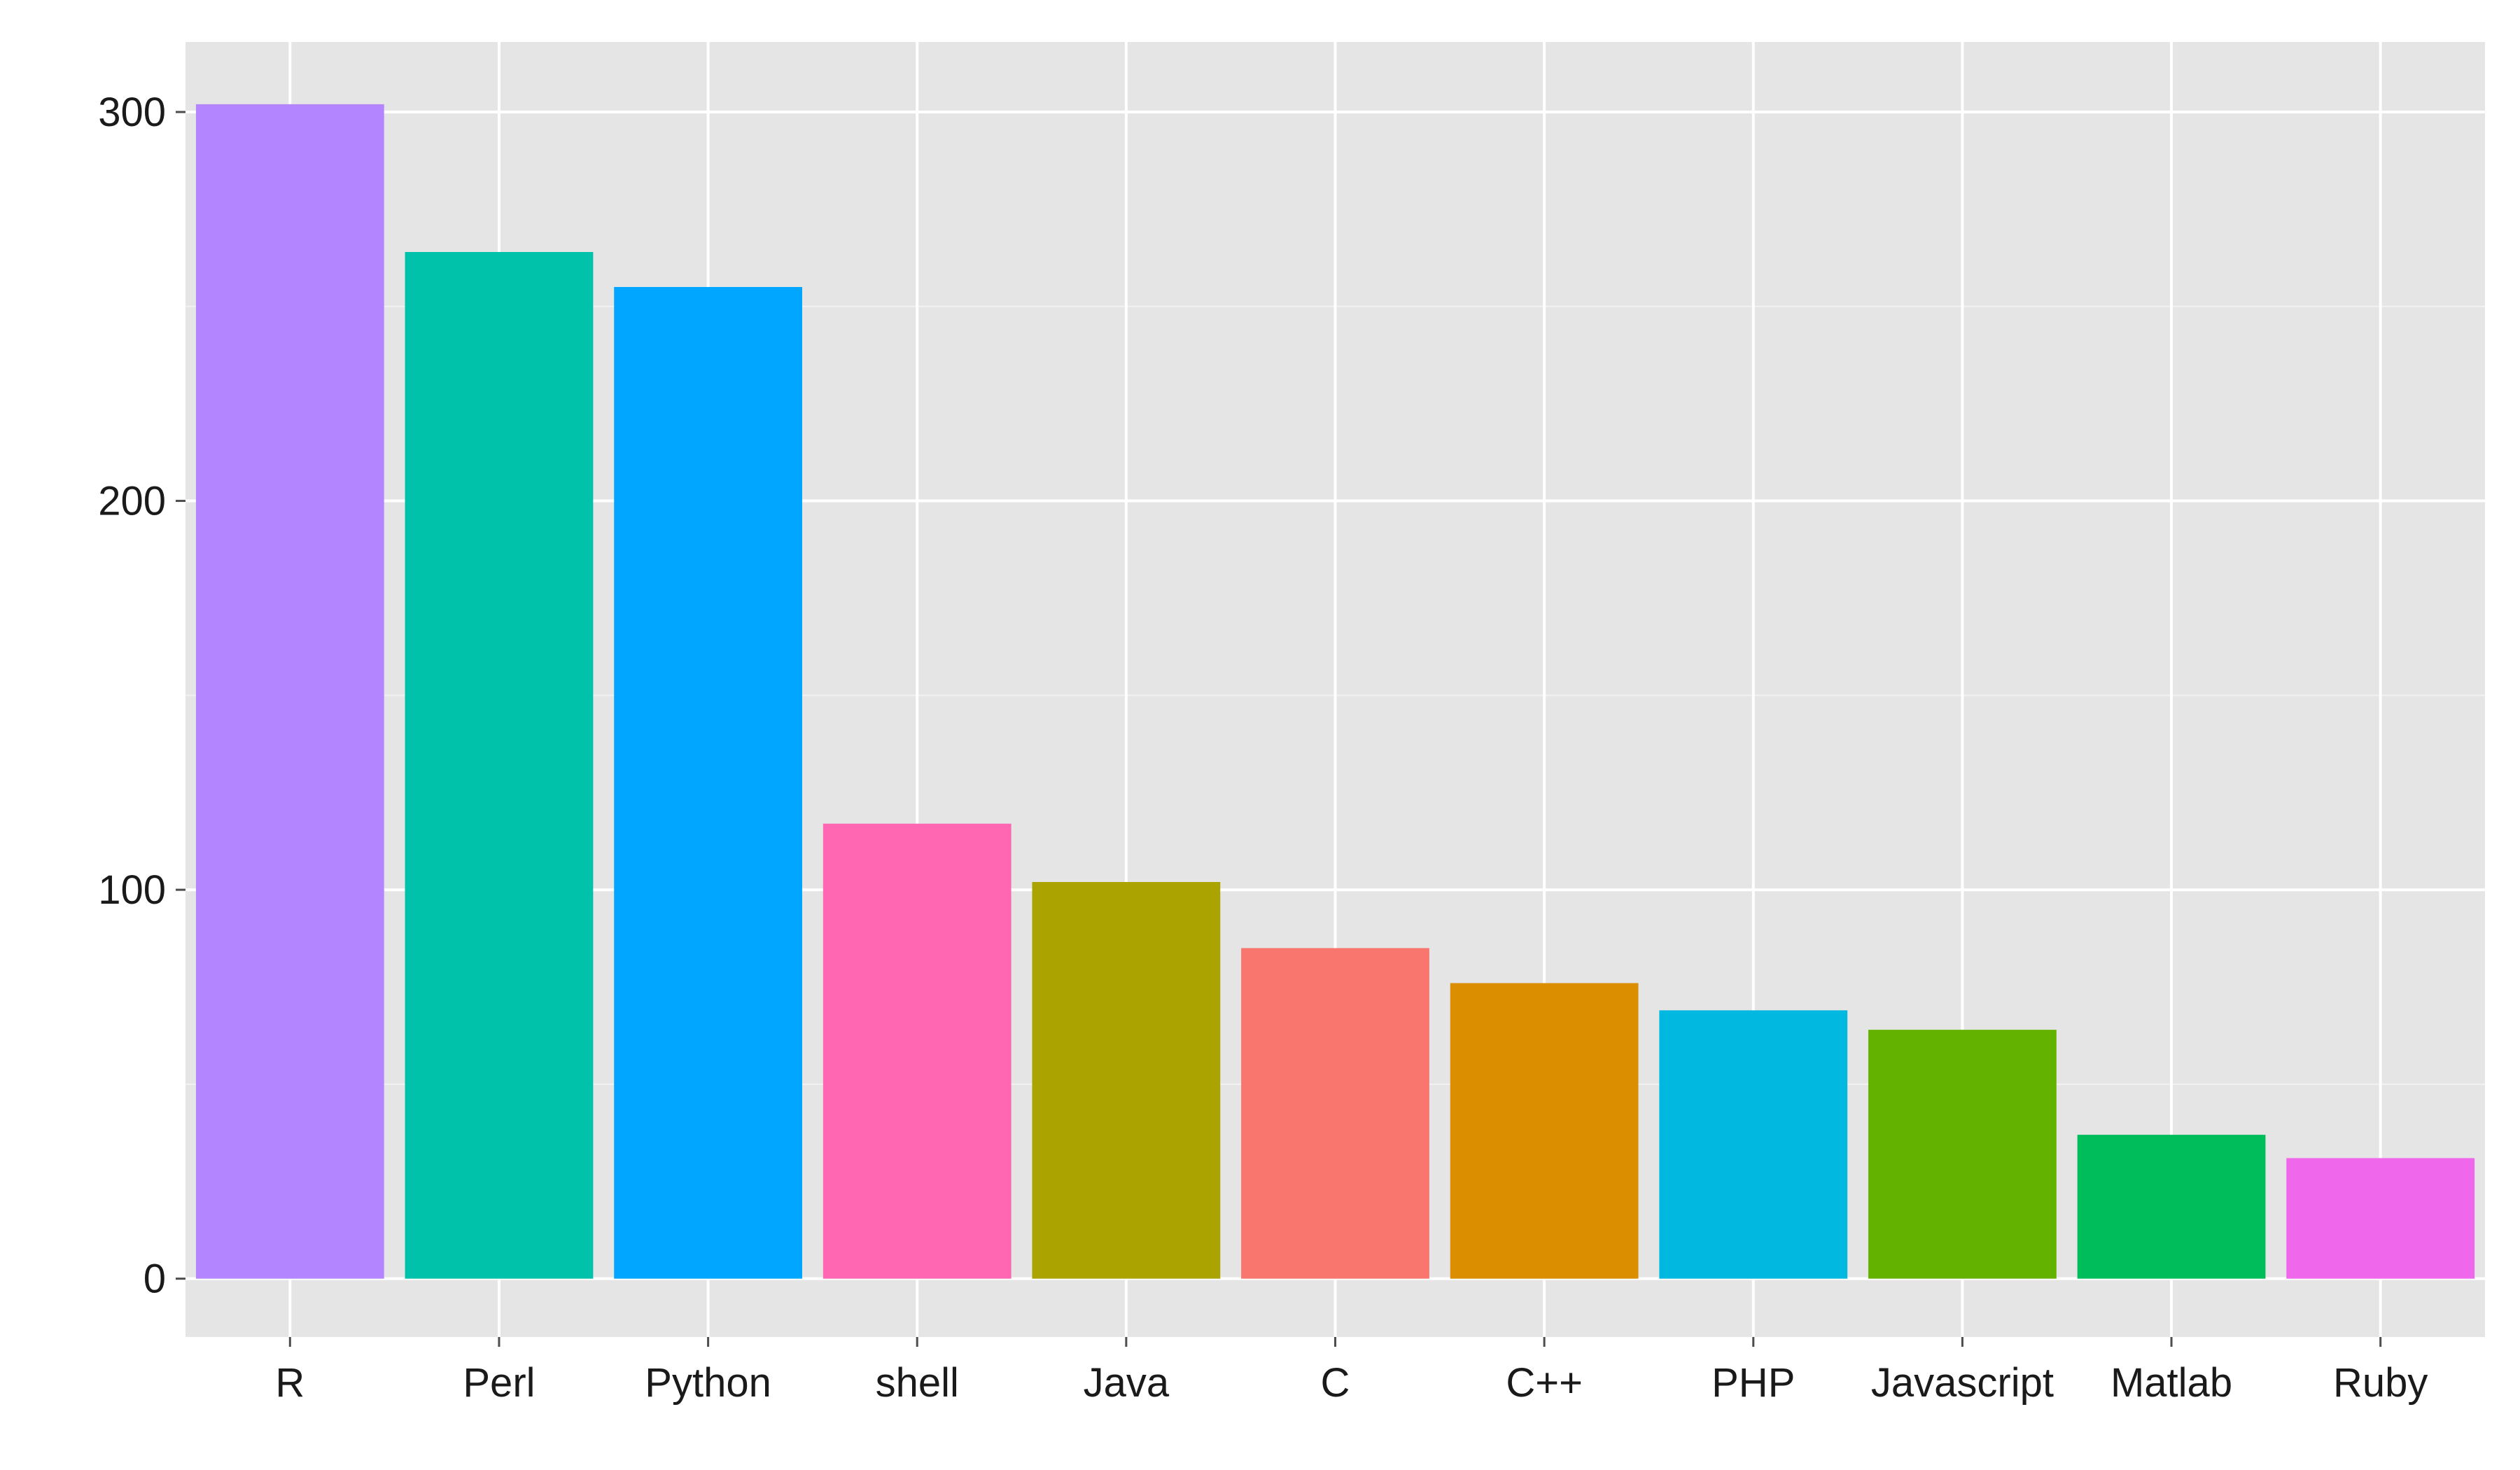 The width and height of the screenshot is (2520, 1470). I want to click on y-tick-label: 100, so click(132, 890).